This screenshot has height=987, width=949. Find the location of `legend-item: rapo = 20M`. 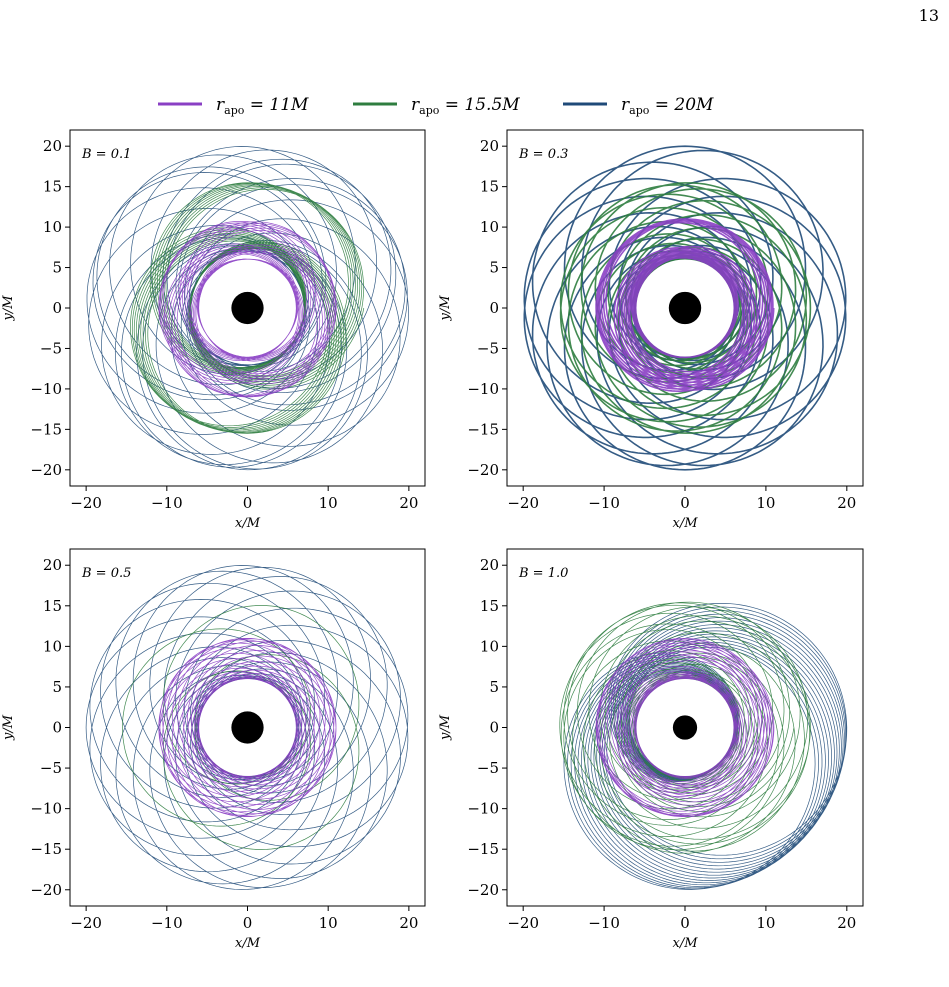

legend-item: rapo = 20M is located at coordinates (638, 106).